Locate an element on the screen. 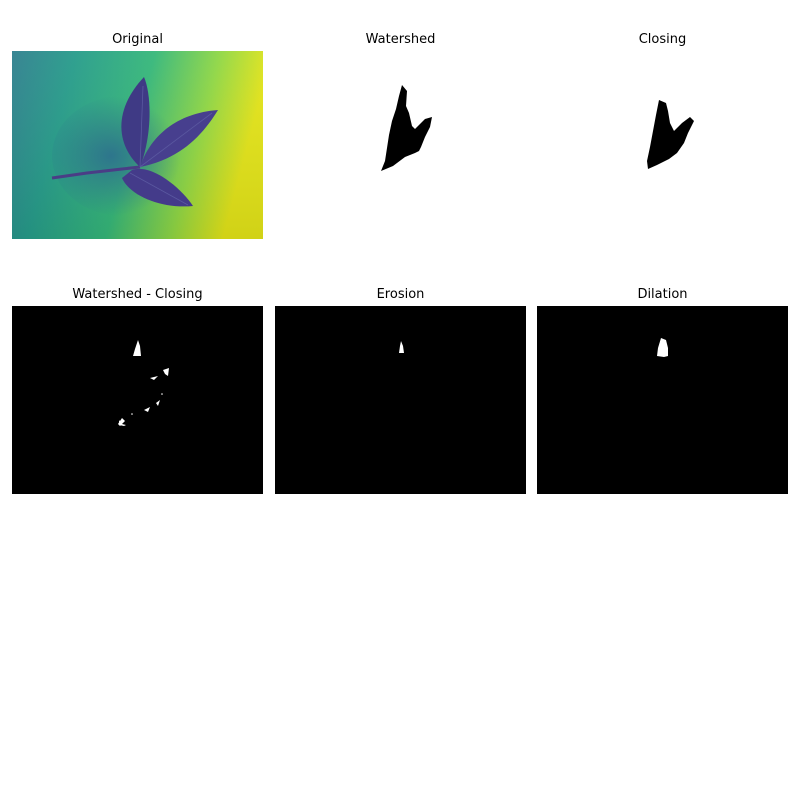  panel-title-closing: Closing is located at coordinates (662, 39).